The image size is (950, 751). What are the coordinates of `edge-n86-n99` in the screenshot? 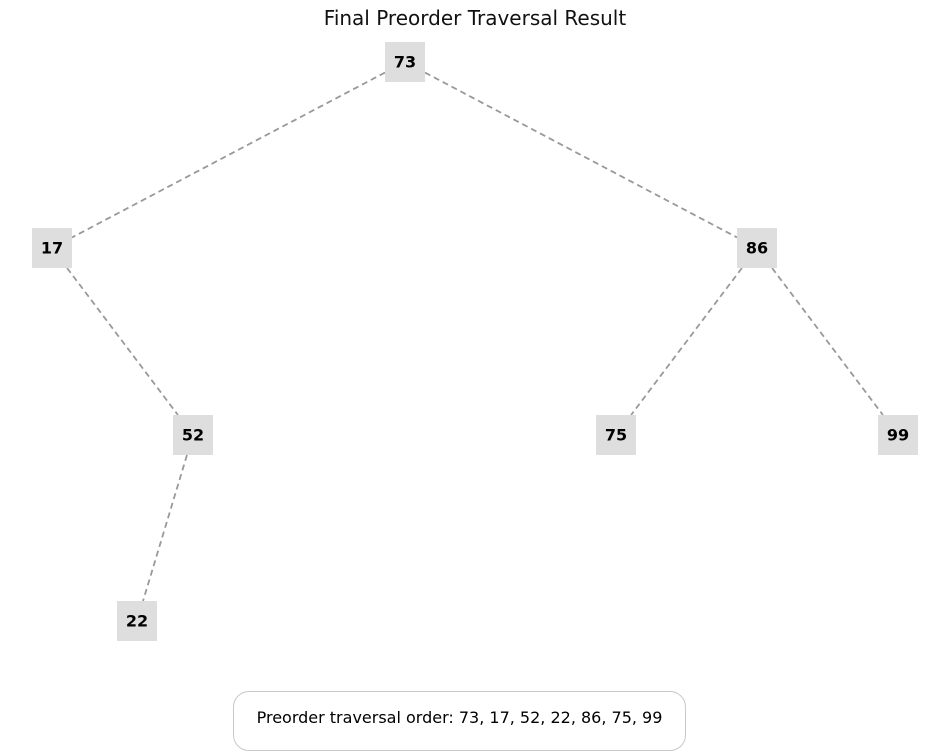 It's located at (827, 341).